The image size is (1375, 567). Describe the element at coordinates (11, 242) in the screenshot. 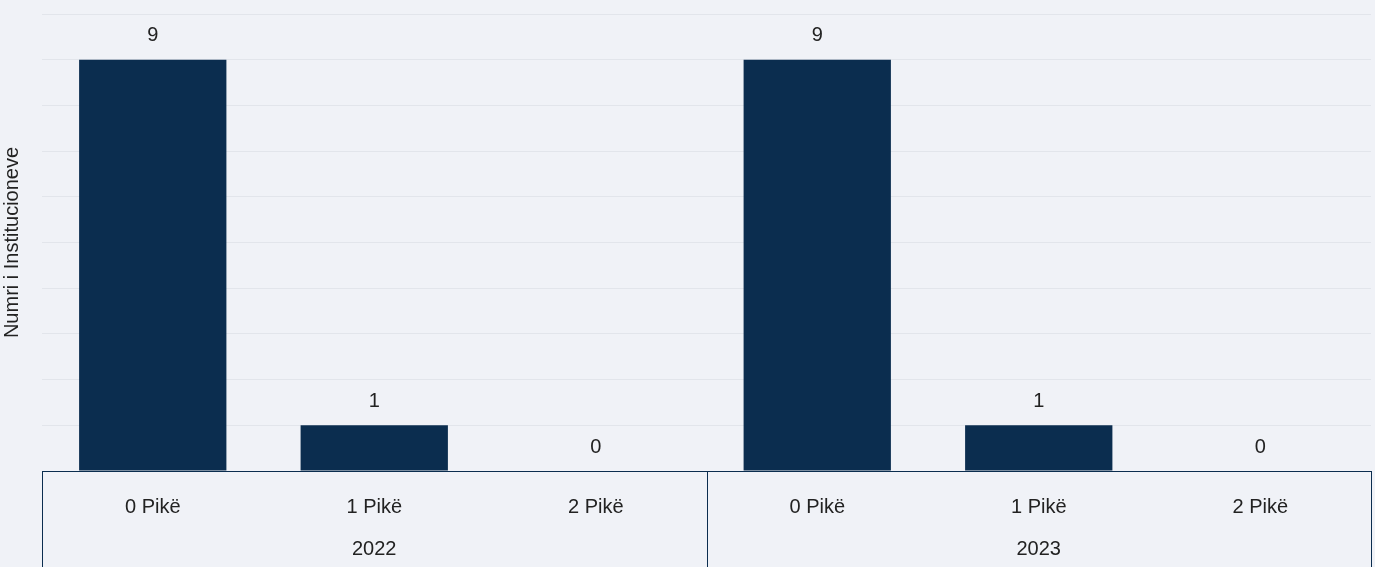

I see `y-axis-title: Numri i Institucioneve` at that location.